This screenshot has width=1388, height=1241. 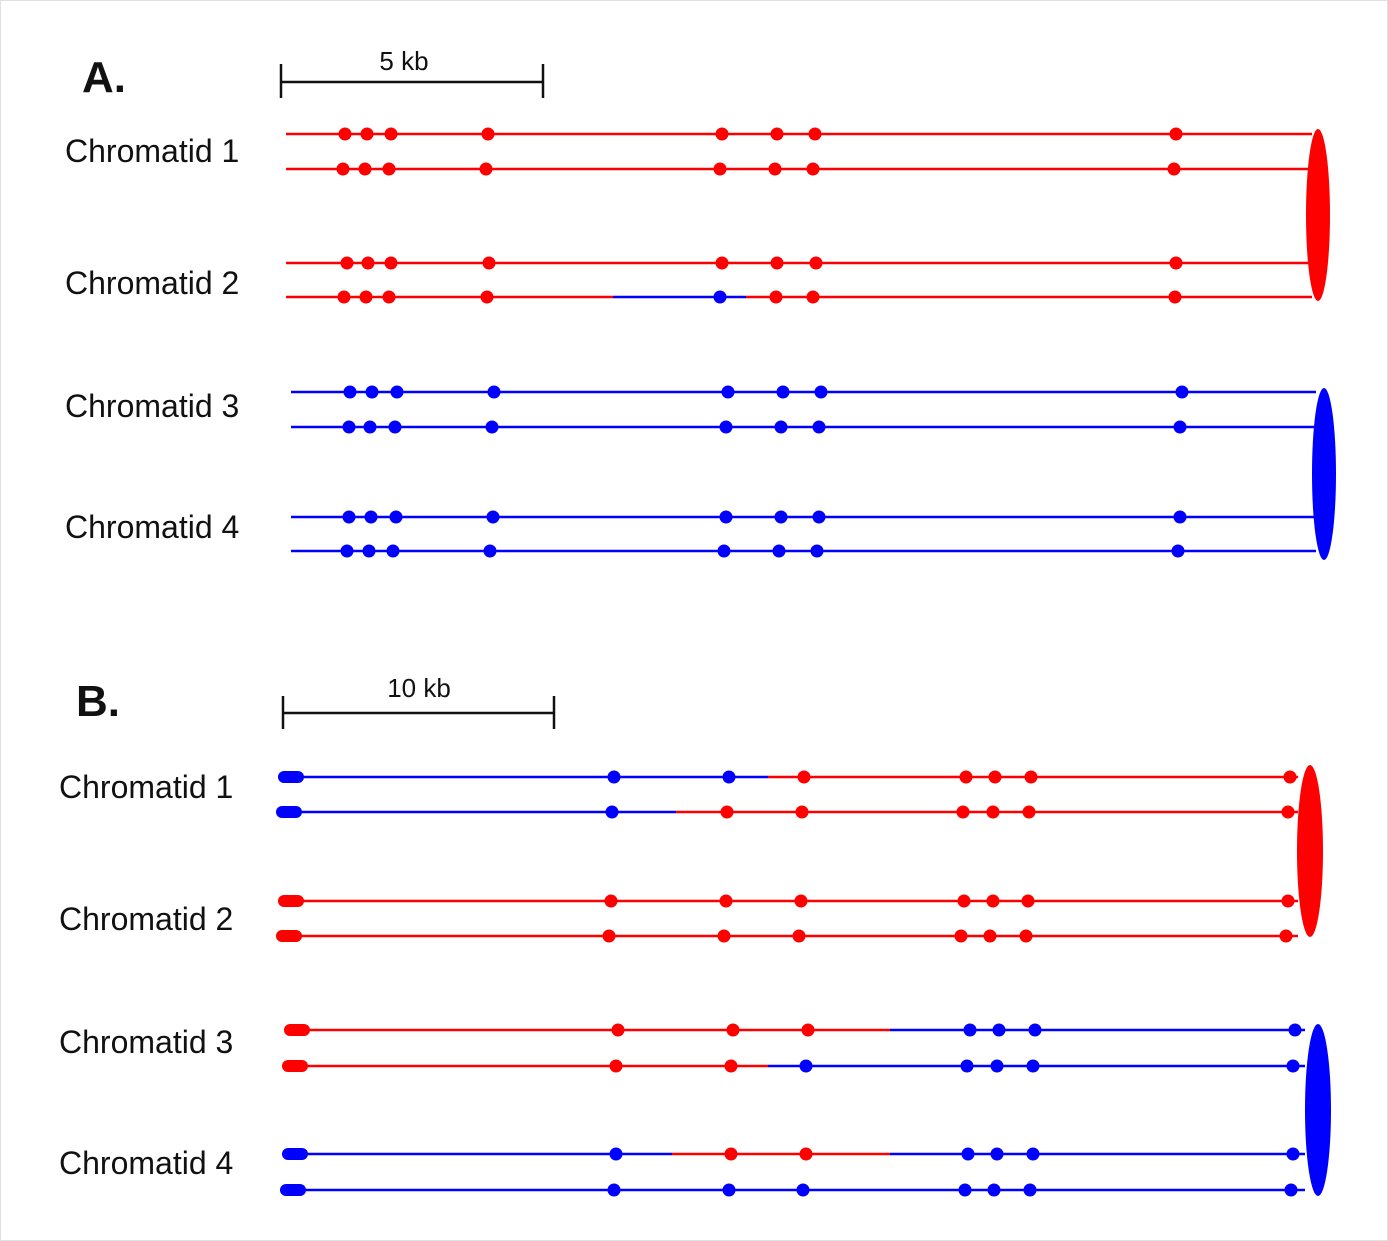 What do you see at coordinates (146, 1163) in the screenshot?
I see `panel-b-row-label-4: Chromatid 4` at bounding box center [146, 1163].